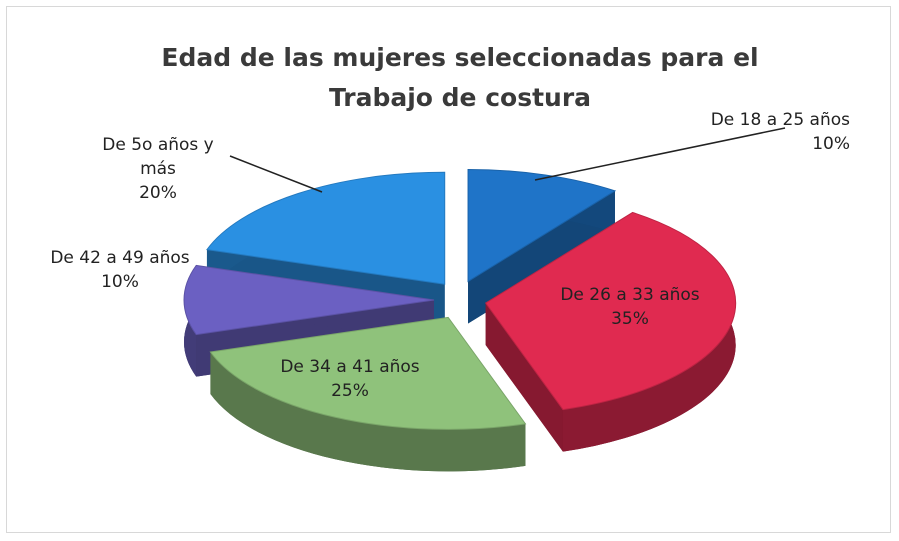 The height and width of the screenshot is (541, 899). What do you see at coordinates (158, 157) in the screenshot?
I see `category-label: De 5o años y más` at bounding box center [158, 157].